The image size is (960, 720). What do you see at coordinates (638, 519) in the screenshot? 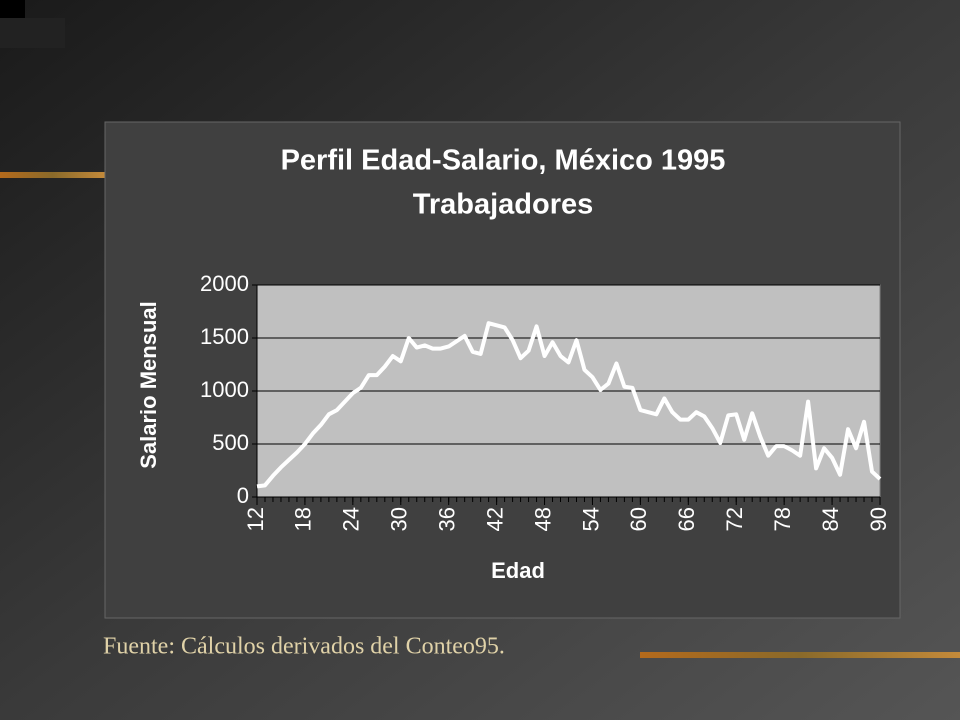
I see `x-tick-label: 60` at bounding box center [638, 519].